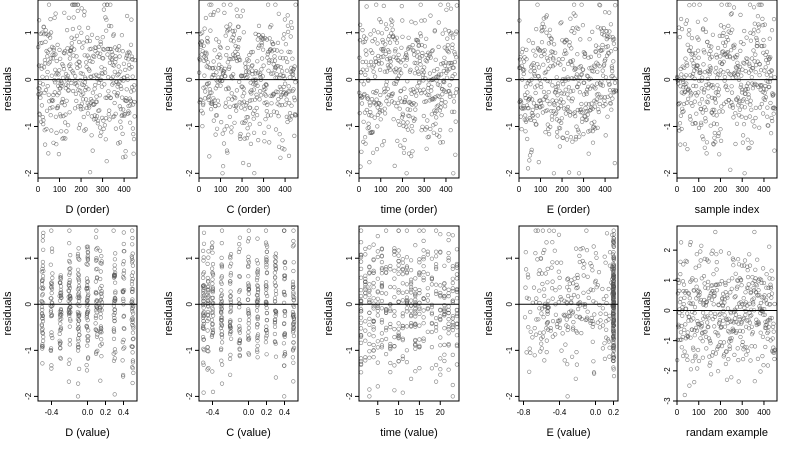  What do you see at coordinates (38, 189) in the screenshot?
I see `x-tick-label: 0` at bounding box center [38, 189].